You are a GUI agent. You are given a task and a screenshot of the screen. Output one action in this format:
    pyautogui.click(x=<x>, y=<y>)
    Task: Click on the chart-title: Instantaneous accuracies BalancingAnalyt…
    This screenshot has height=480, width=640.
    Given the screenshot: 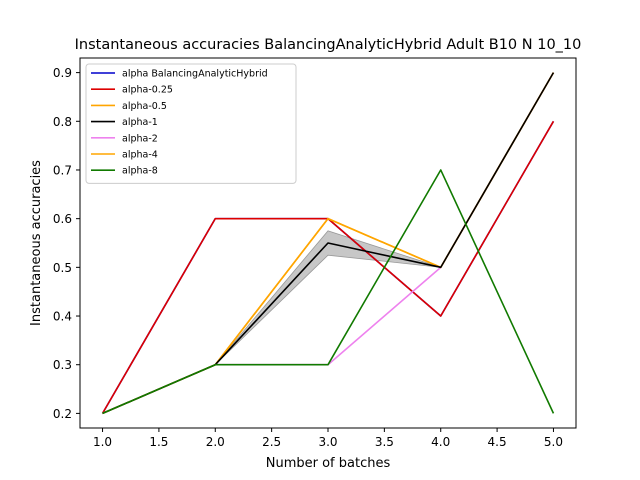 What is the action you would take?
    pyautogui.click(x=328, y=45)
    